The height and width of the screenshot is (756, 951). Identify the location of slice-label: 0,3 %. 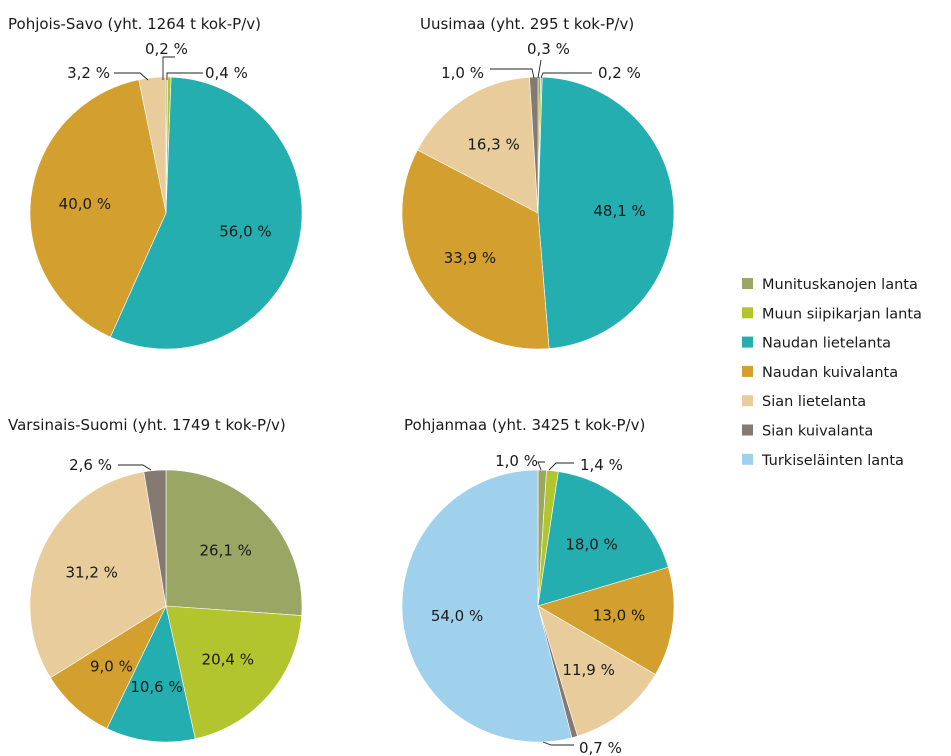
(548, 49).